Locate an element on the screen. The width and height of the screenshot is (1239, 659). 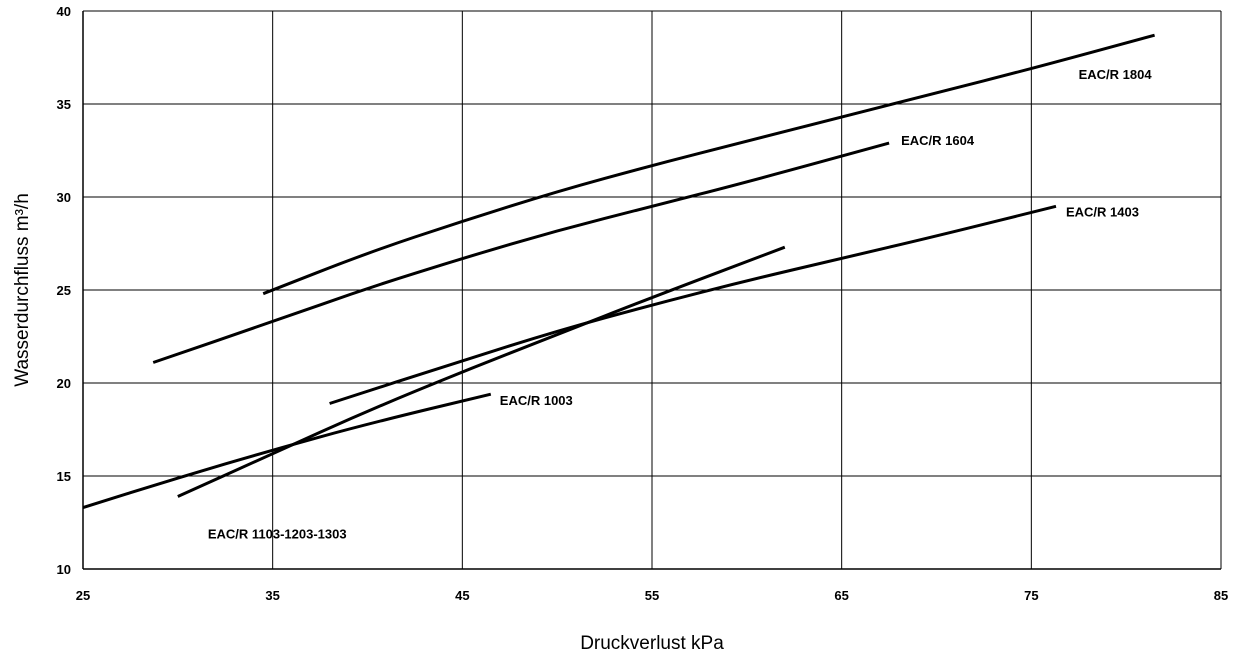
x-tick-label: 65 is located at coordinates (841, 595).